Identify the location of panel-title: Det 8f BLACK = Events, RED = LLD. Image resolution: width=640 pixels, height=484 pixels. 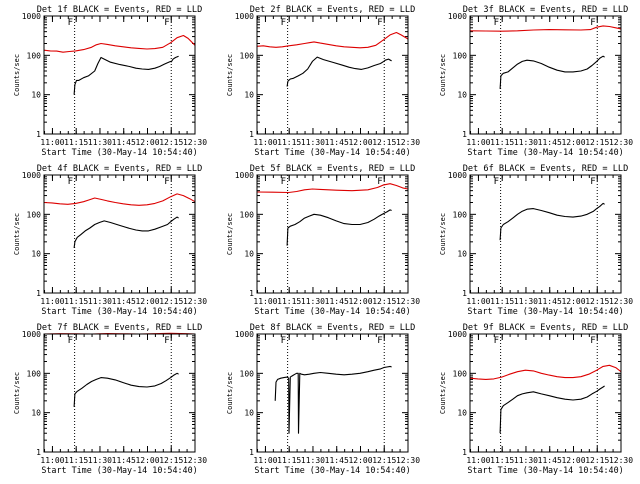
(333, 328).